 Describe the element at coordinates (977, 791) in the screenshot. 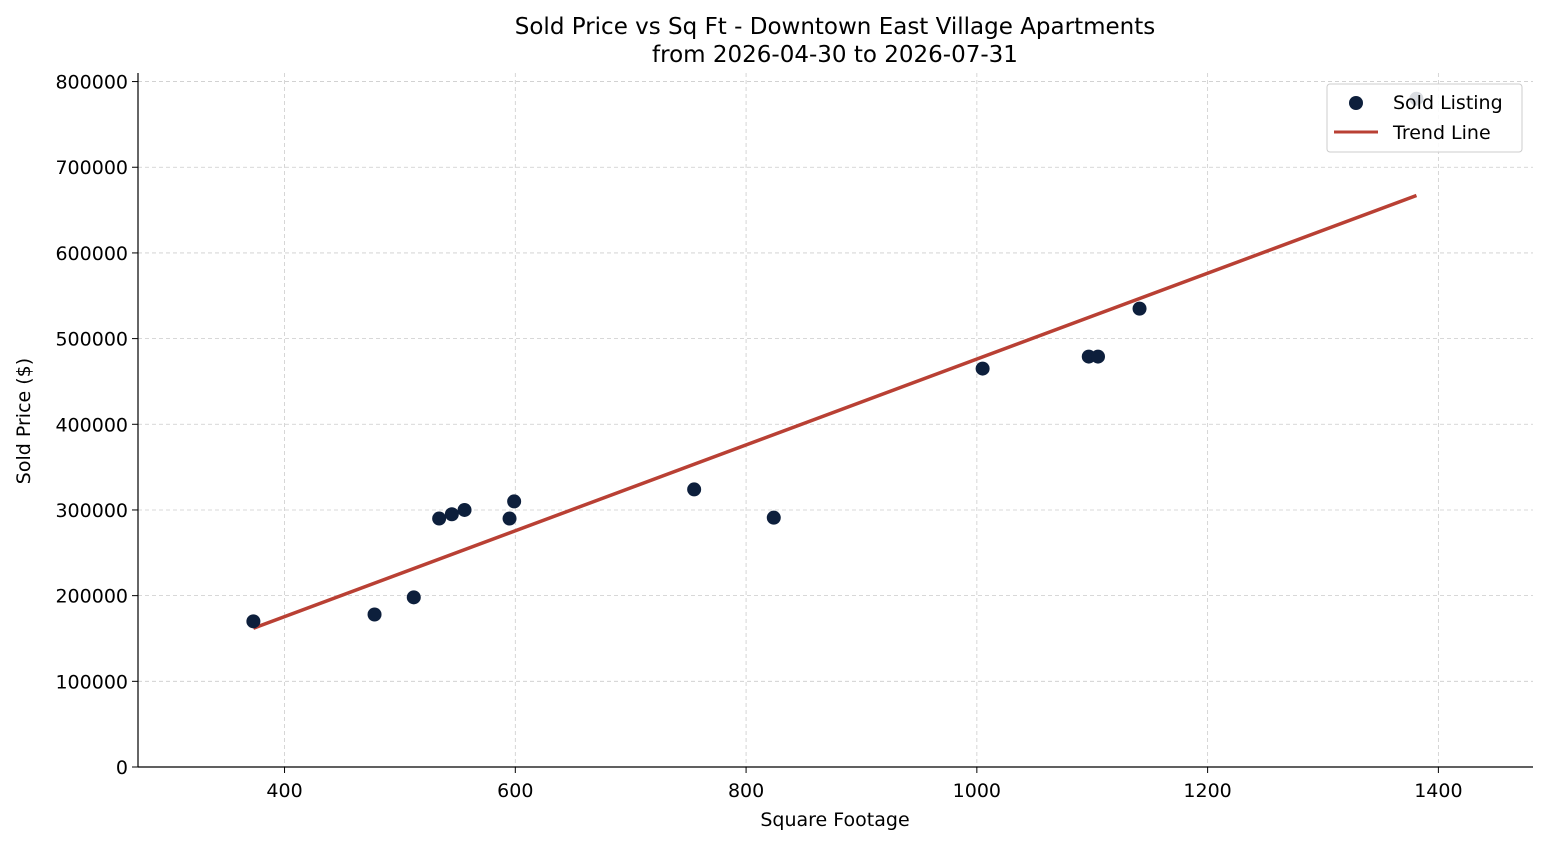

I see `x-tick-label: 1000` at that location.